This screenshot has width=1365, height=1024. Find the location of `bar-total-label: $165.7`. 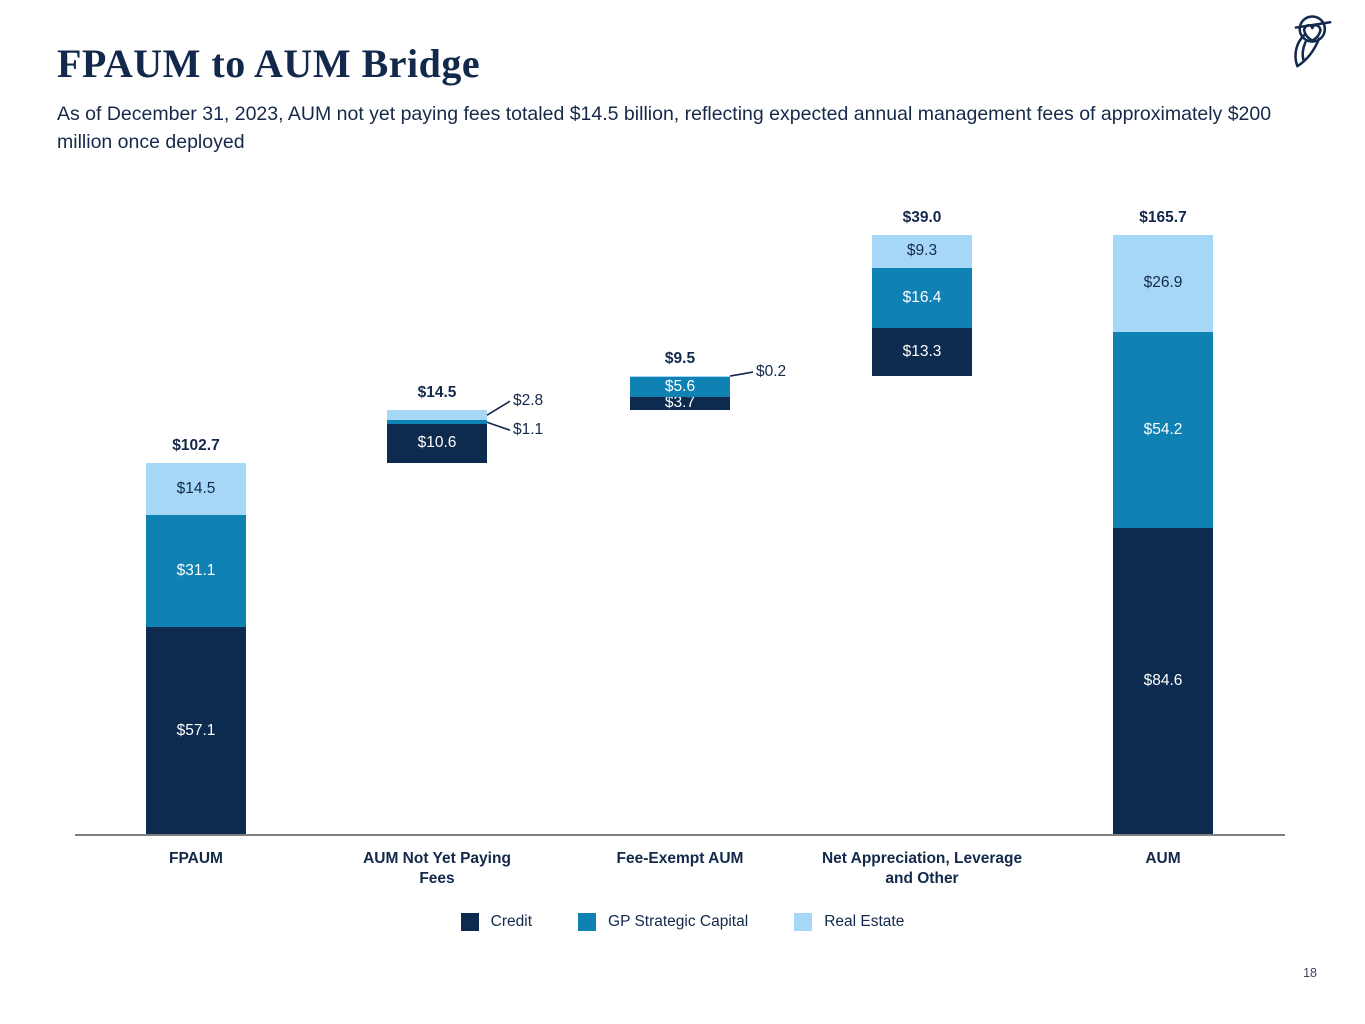

bar-total-label: $165.7 is located at coordinates (1163, 217).